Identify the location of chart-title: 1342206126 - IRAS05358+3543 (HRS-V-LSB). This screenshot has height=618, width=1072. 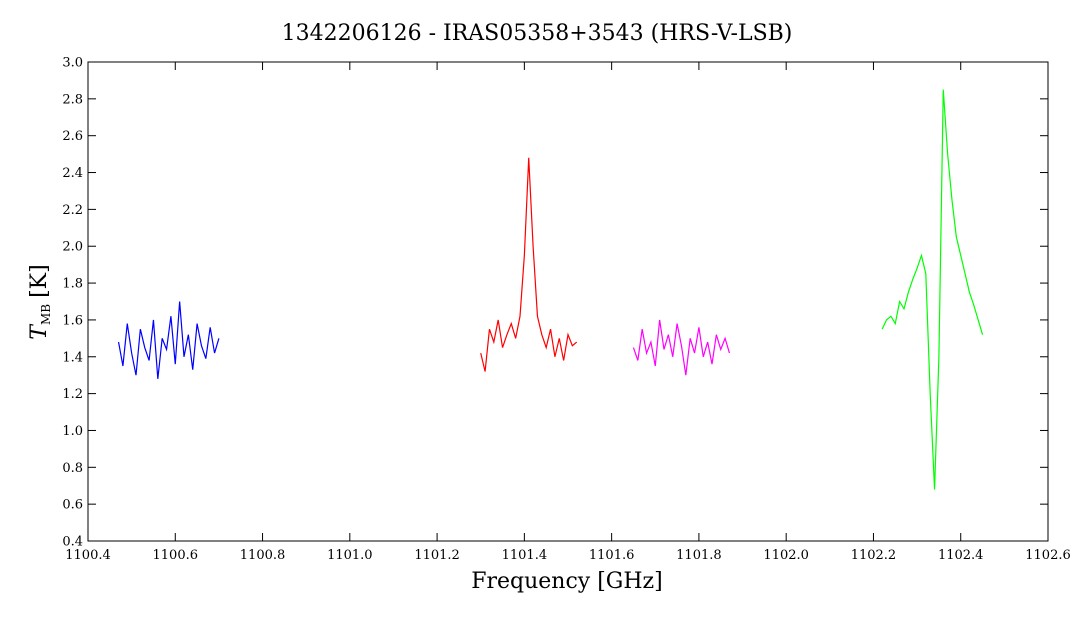
(537, 33).